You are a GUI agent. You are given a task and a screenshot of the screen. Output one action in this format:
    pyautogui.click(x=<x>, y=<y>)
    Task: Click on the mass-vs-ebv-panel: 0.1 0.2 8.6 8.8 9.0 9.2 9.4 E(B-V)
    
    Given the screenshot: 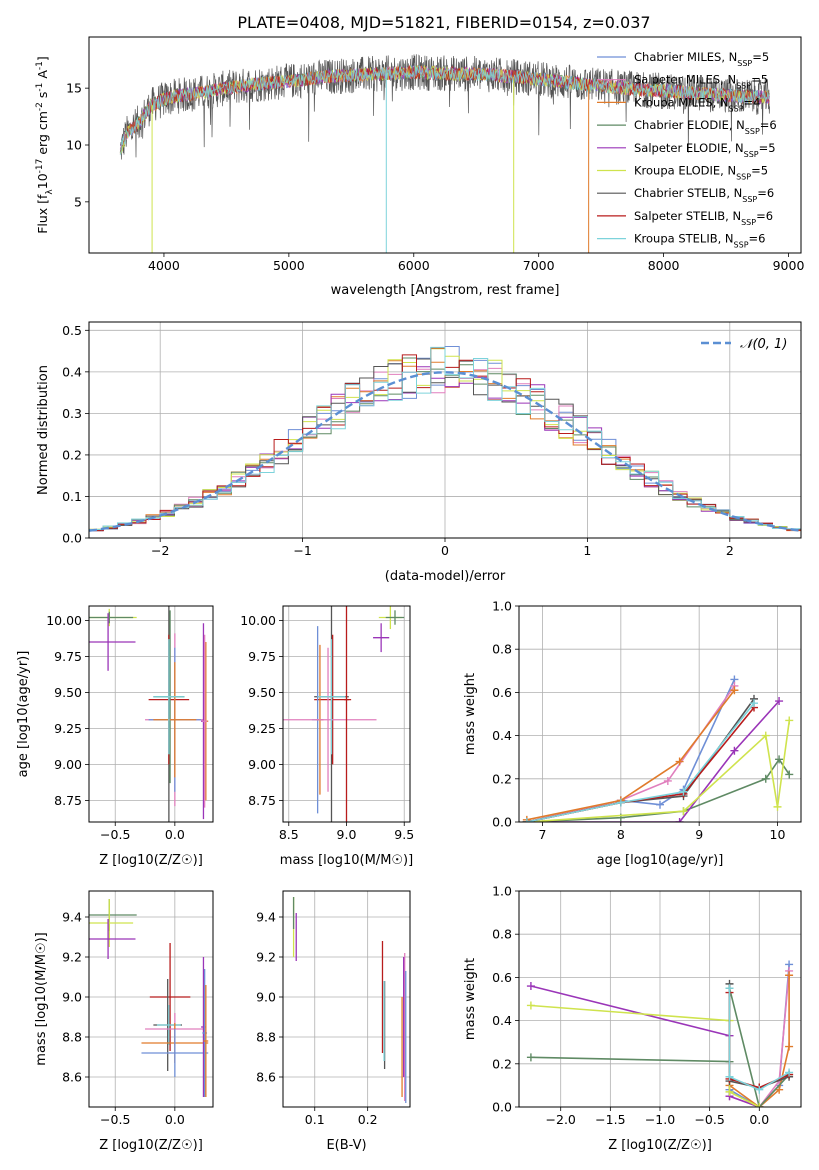 What is the action you would take?
    pyautogui.click(x=333, y=1021)
    